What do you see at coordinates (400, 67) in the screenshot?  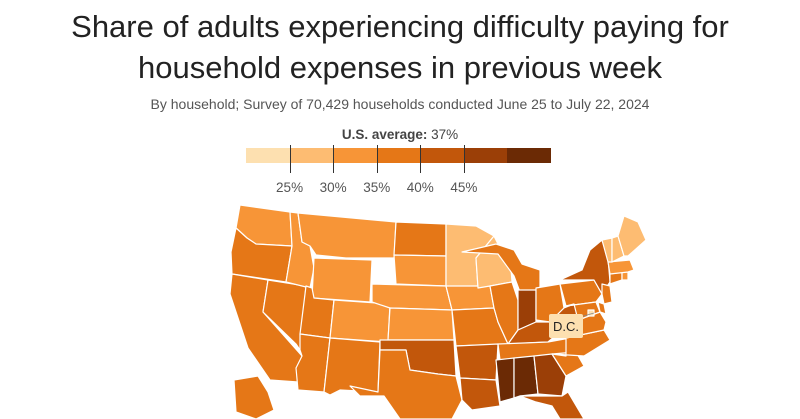 I see `title-line-2: household expenses in previous week` at bounding box center [400, 67].